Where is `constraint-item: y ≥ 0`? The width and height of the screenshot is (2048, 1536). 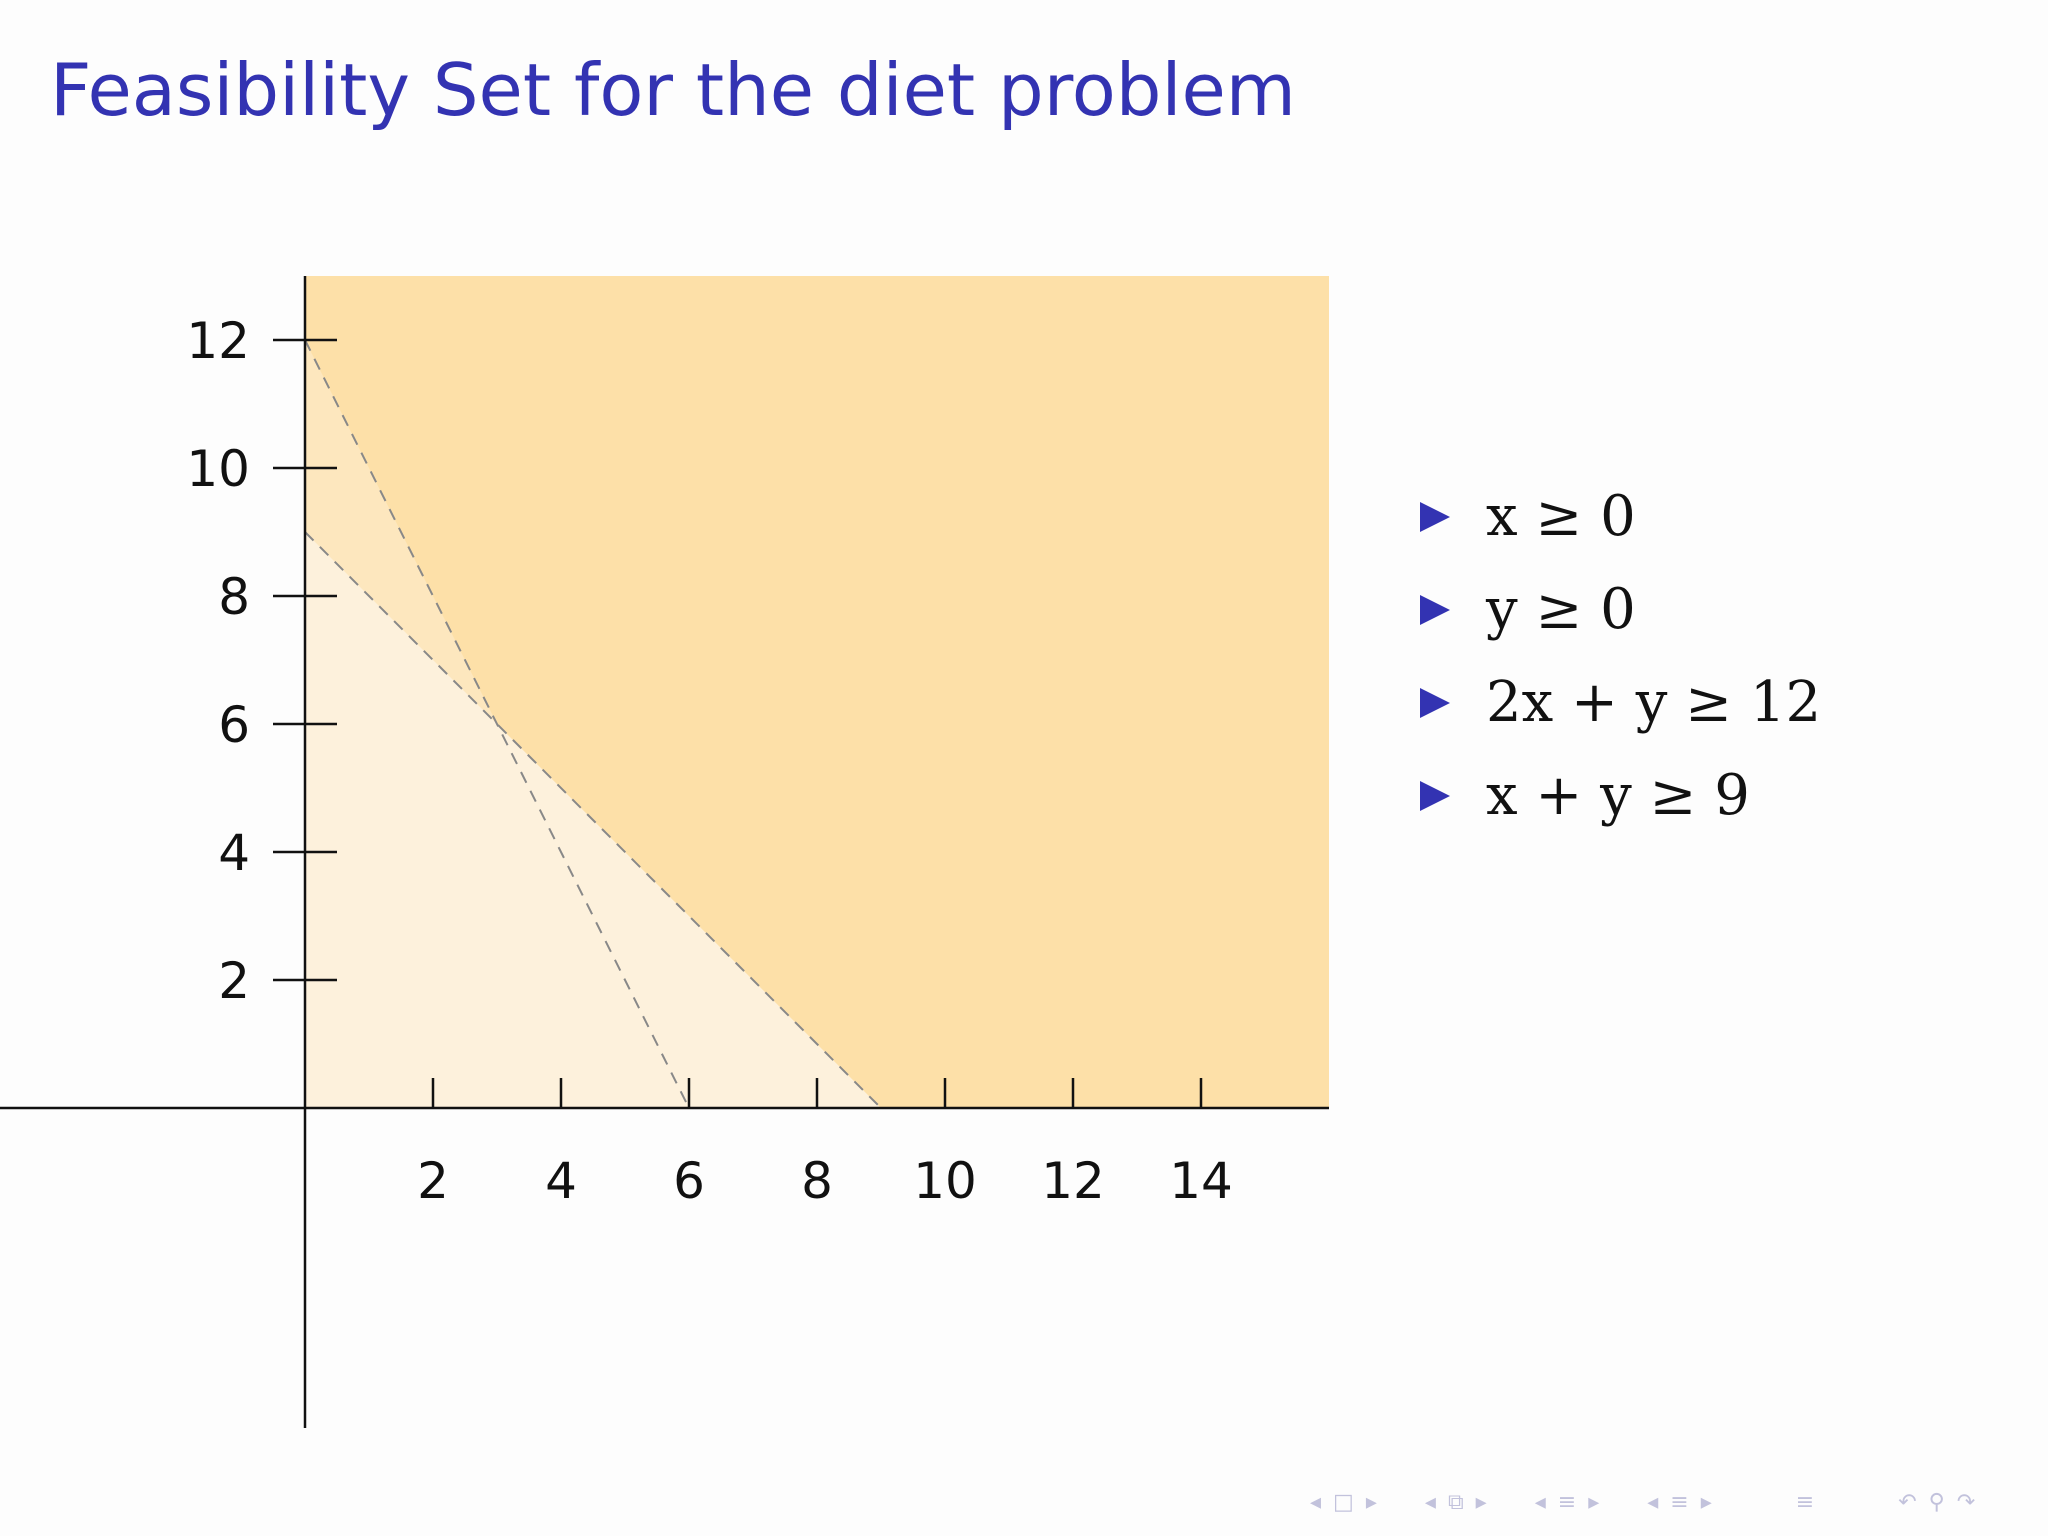
constraint-item: y ≥ 0 is located at coordinates (1620, 609).